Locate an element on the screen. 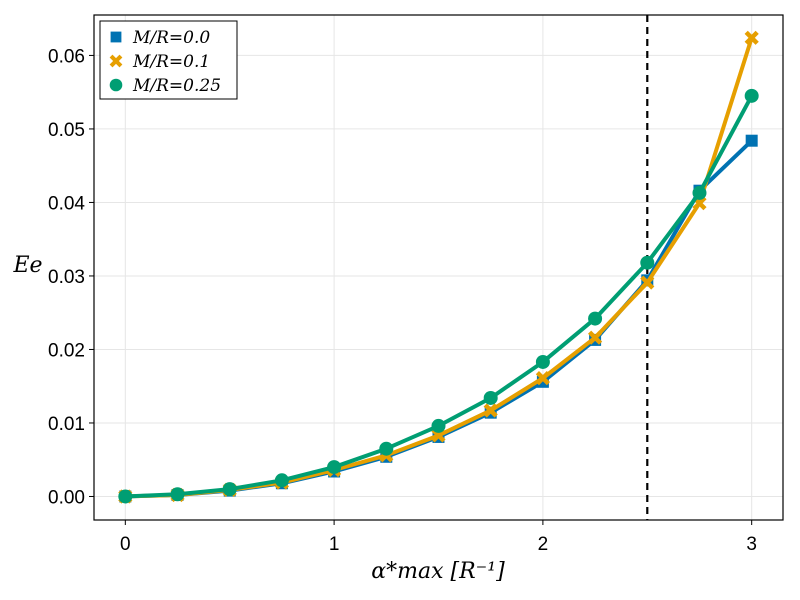 Image resolution: width=800 pixels, height=600 pixels. y-tick-label: 0.04 is located at coordinates (66, 203).